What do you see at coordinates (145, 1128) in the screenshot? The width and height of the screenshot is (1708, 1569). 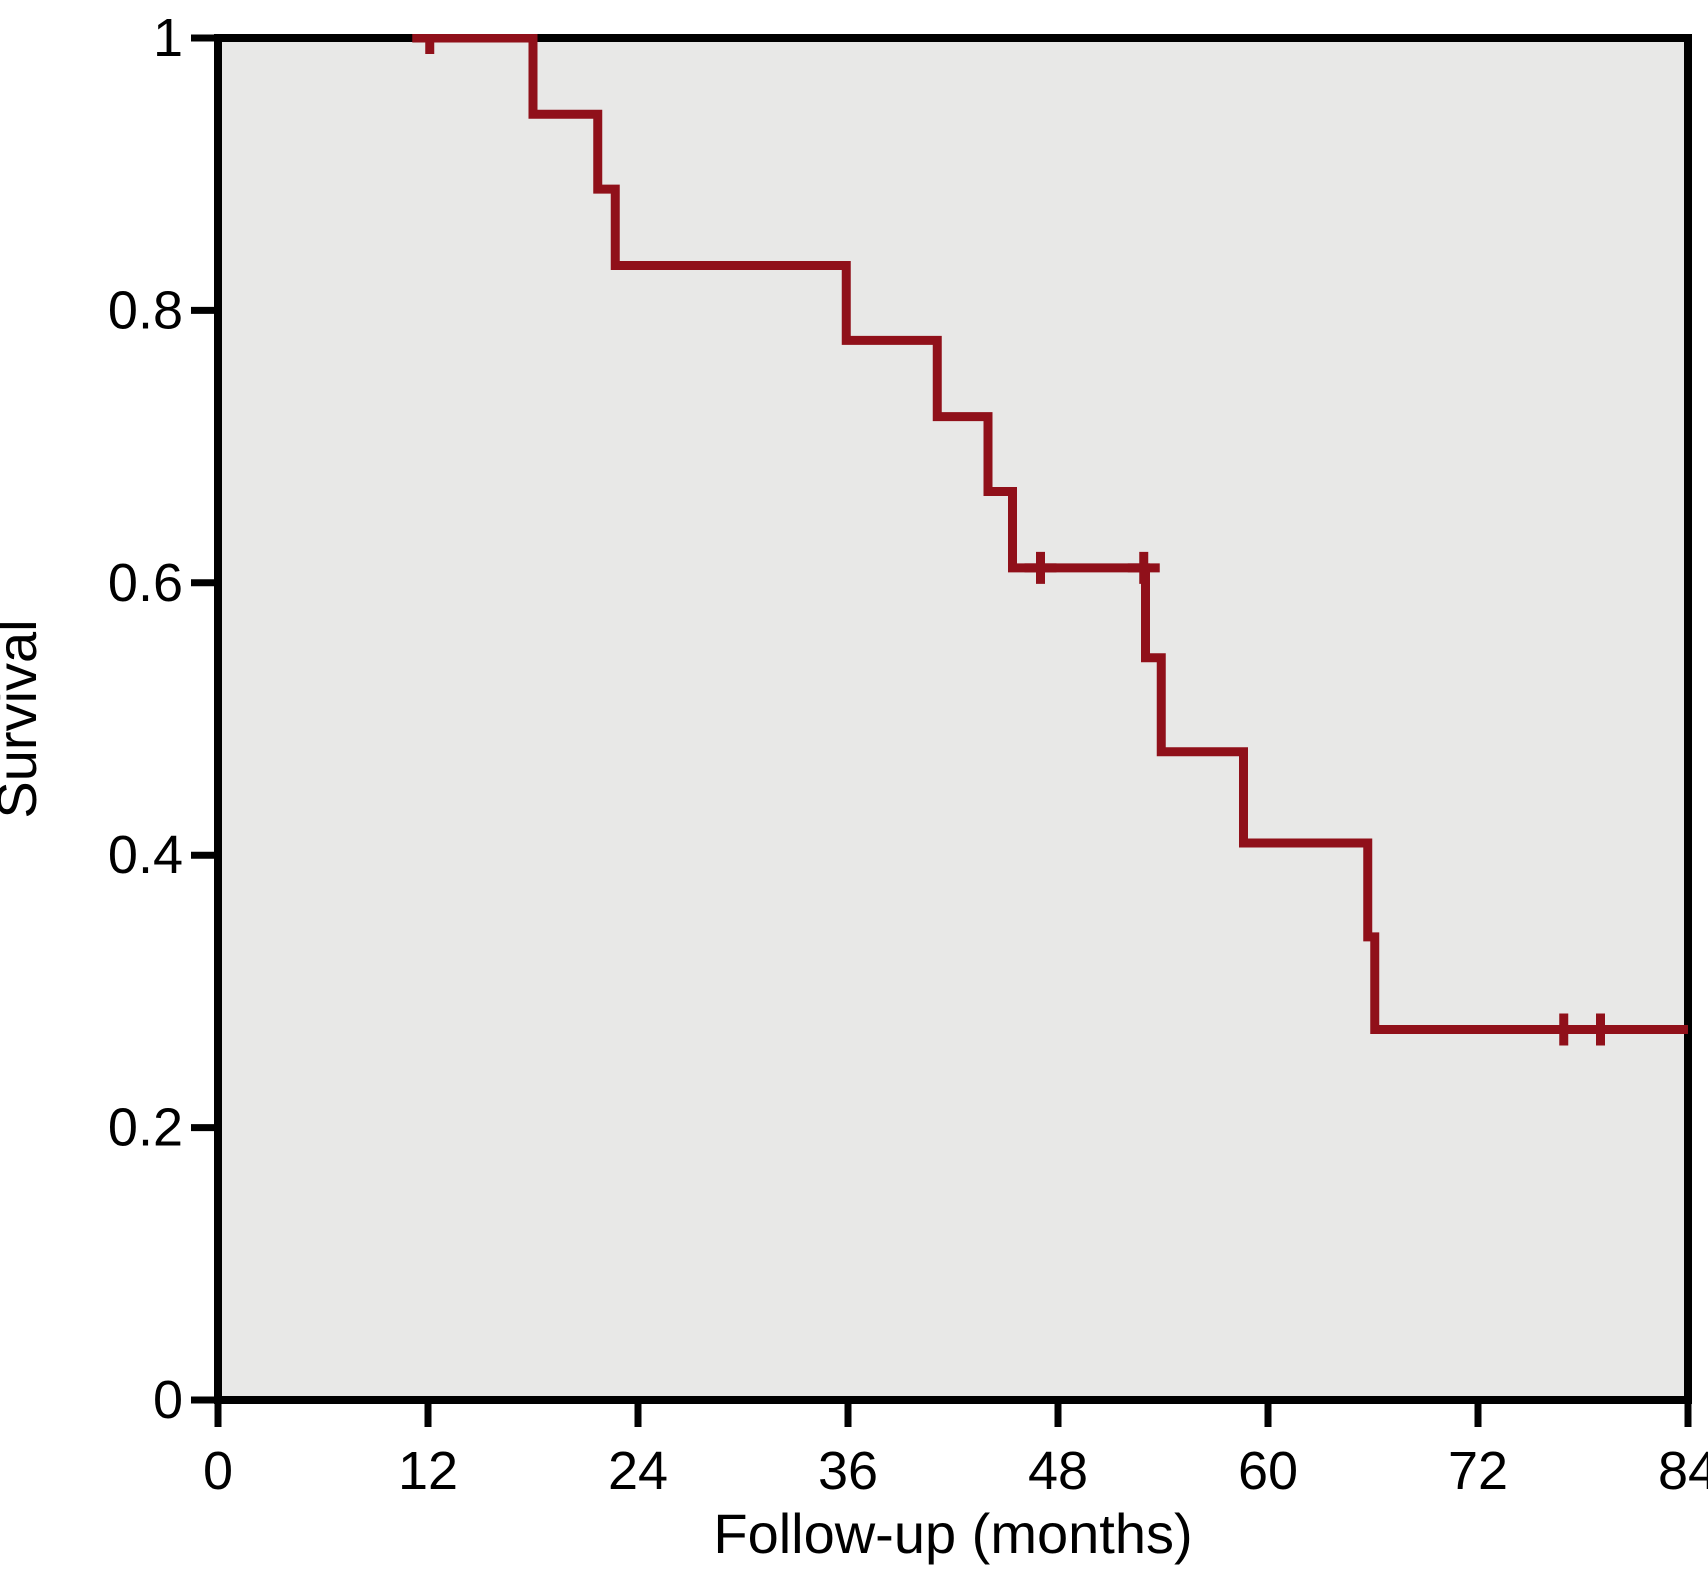 I see `y-tick-label: 0.2` at bounding box center [145, 1128].